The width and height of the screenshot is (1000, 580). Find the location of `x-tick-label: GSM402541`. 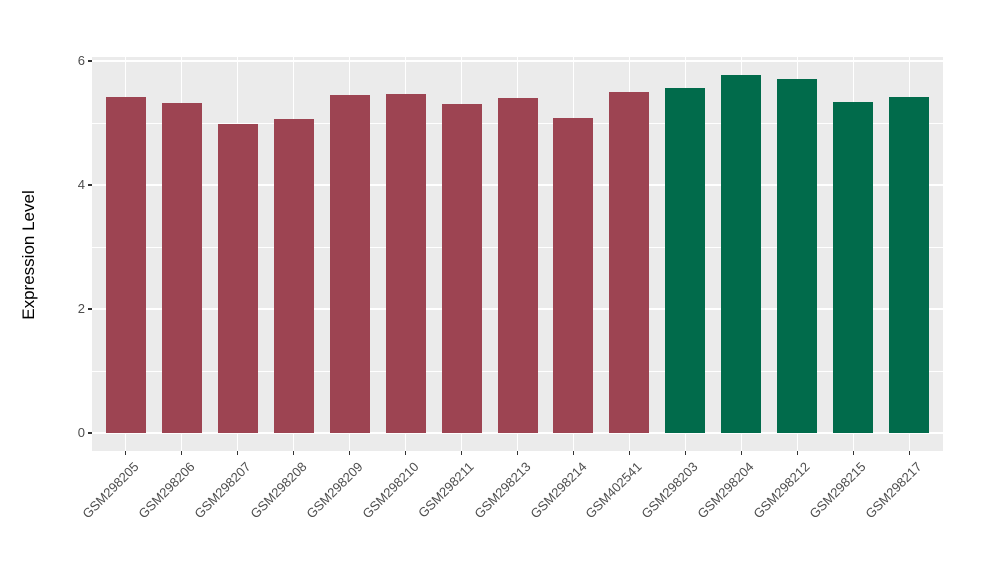

x-tick-label: GSM402541 is located at coordinates (614, 490).